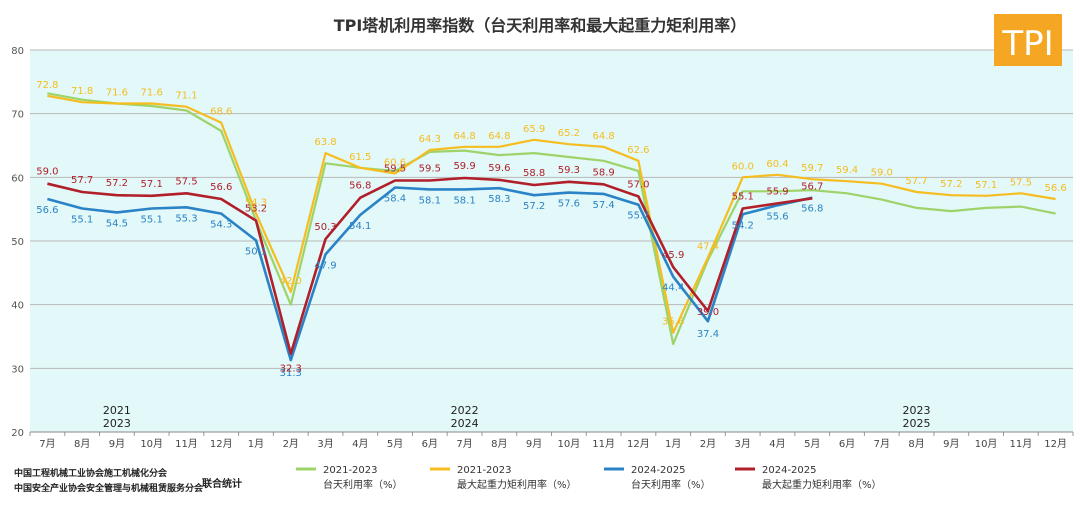 Image resolution: width=1080 pixels, height=506 pixels. I want to click on data-label: 58.9, so click(604, 172).